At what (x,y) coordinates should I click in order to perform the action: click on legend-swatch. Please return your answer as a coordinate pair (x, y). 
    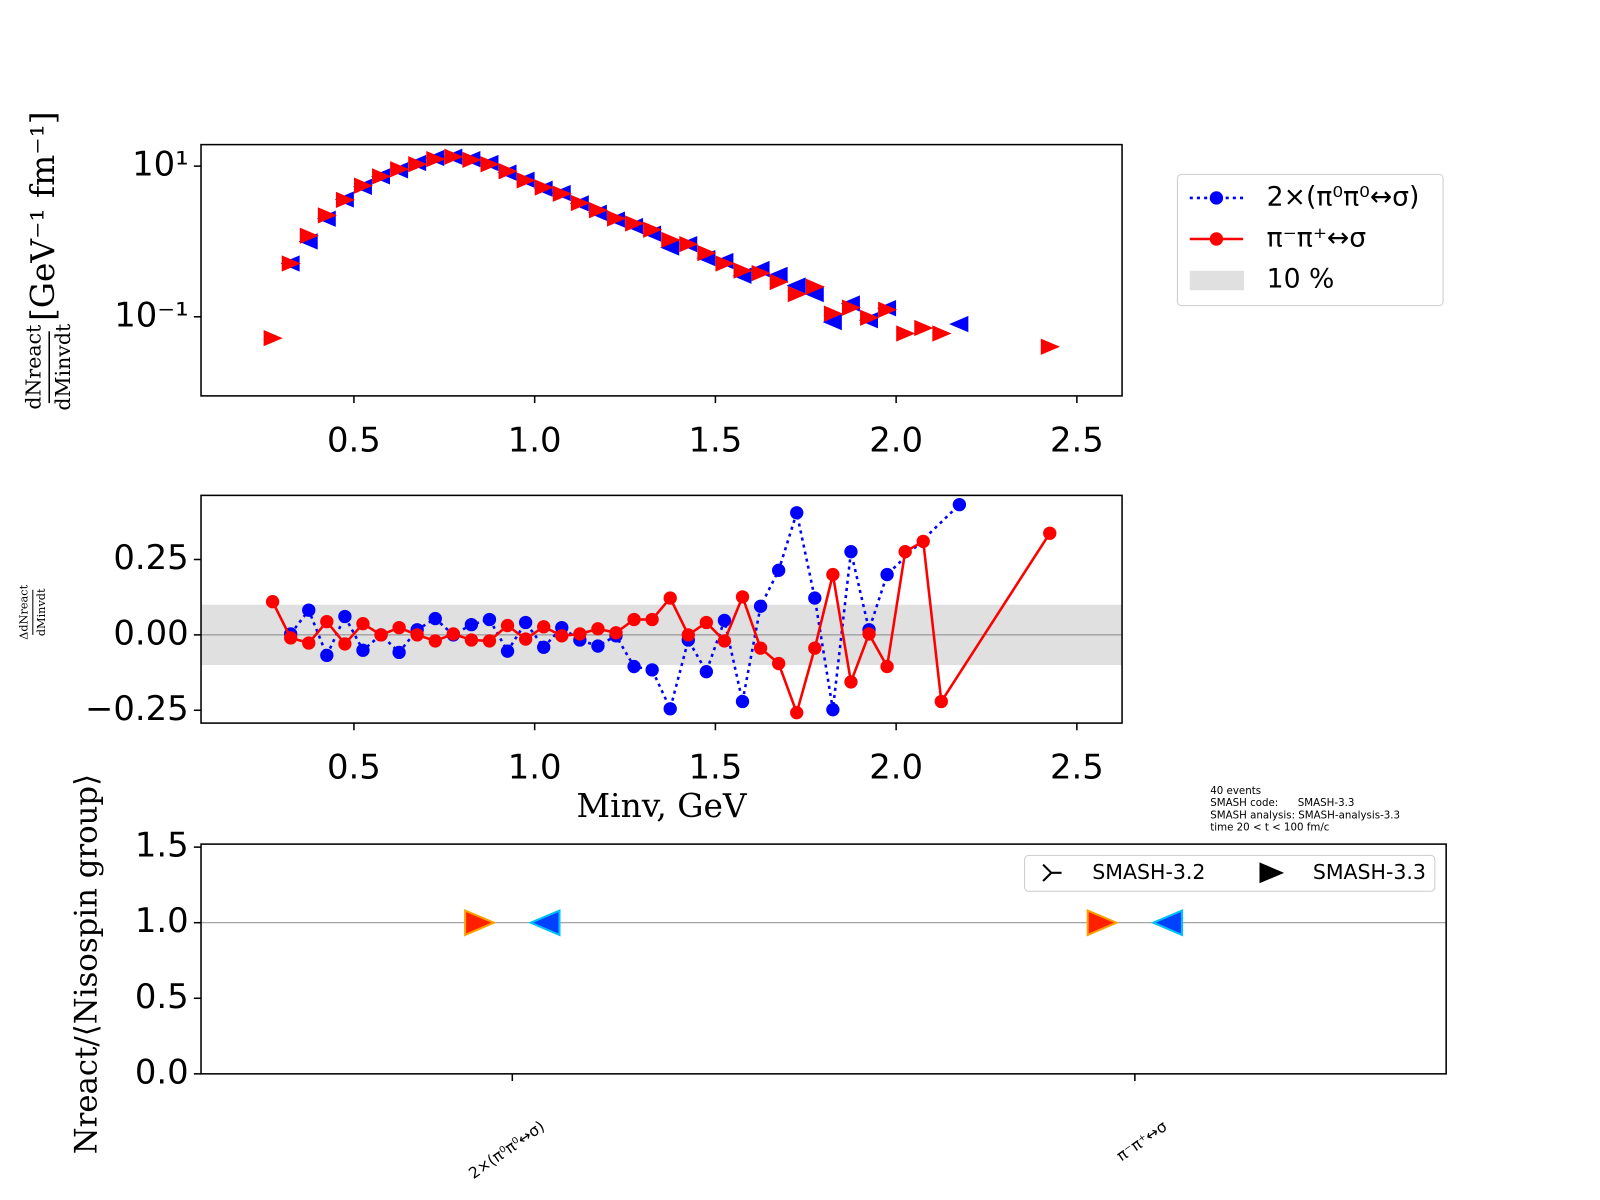
    Looking at the image, I should click on (1217, 280).